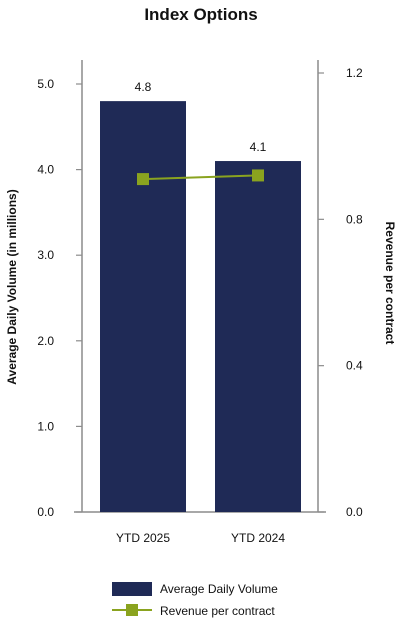 The image size is (402, 632). What do you see at coordinates (132, 610) in the screenshot?
I see `legend-swatch-marker` at bounding box center [132, 610].